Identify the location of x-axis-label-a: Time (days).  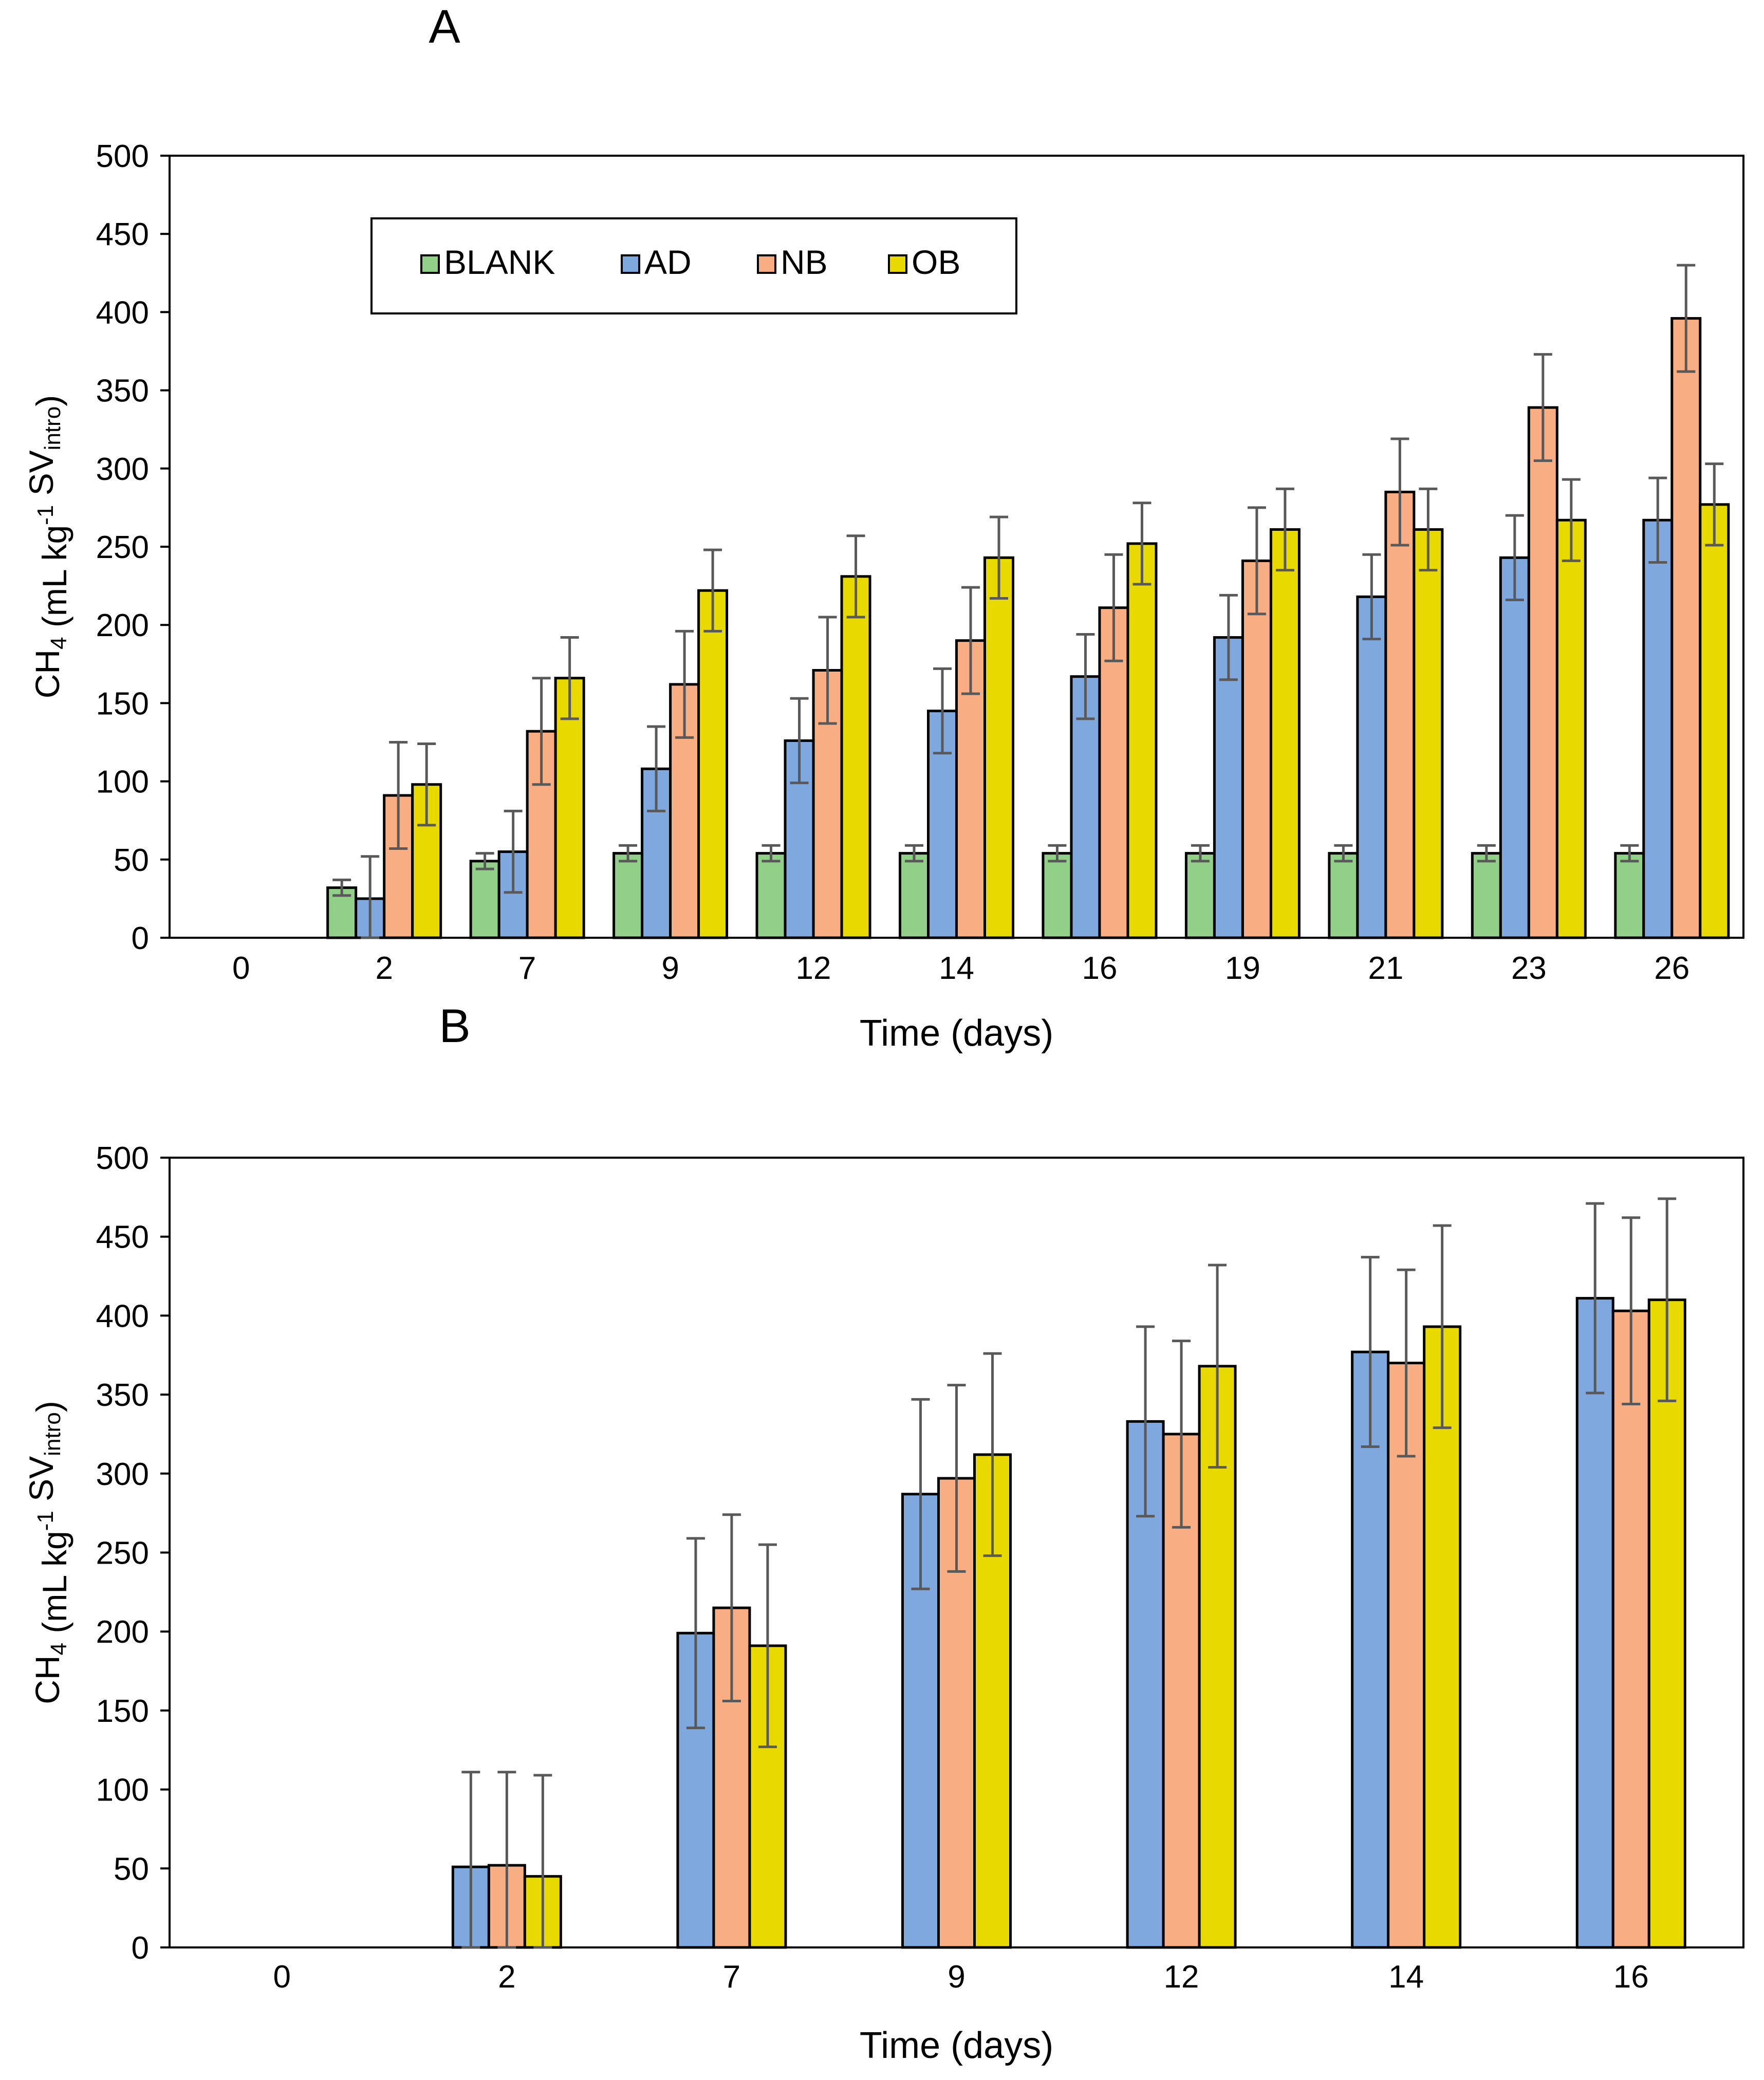
(957, 1033).